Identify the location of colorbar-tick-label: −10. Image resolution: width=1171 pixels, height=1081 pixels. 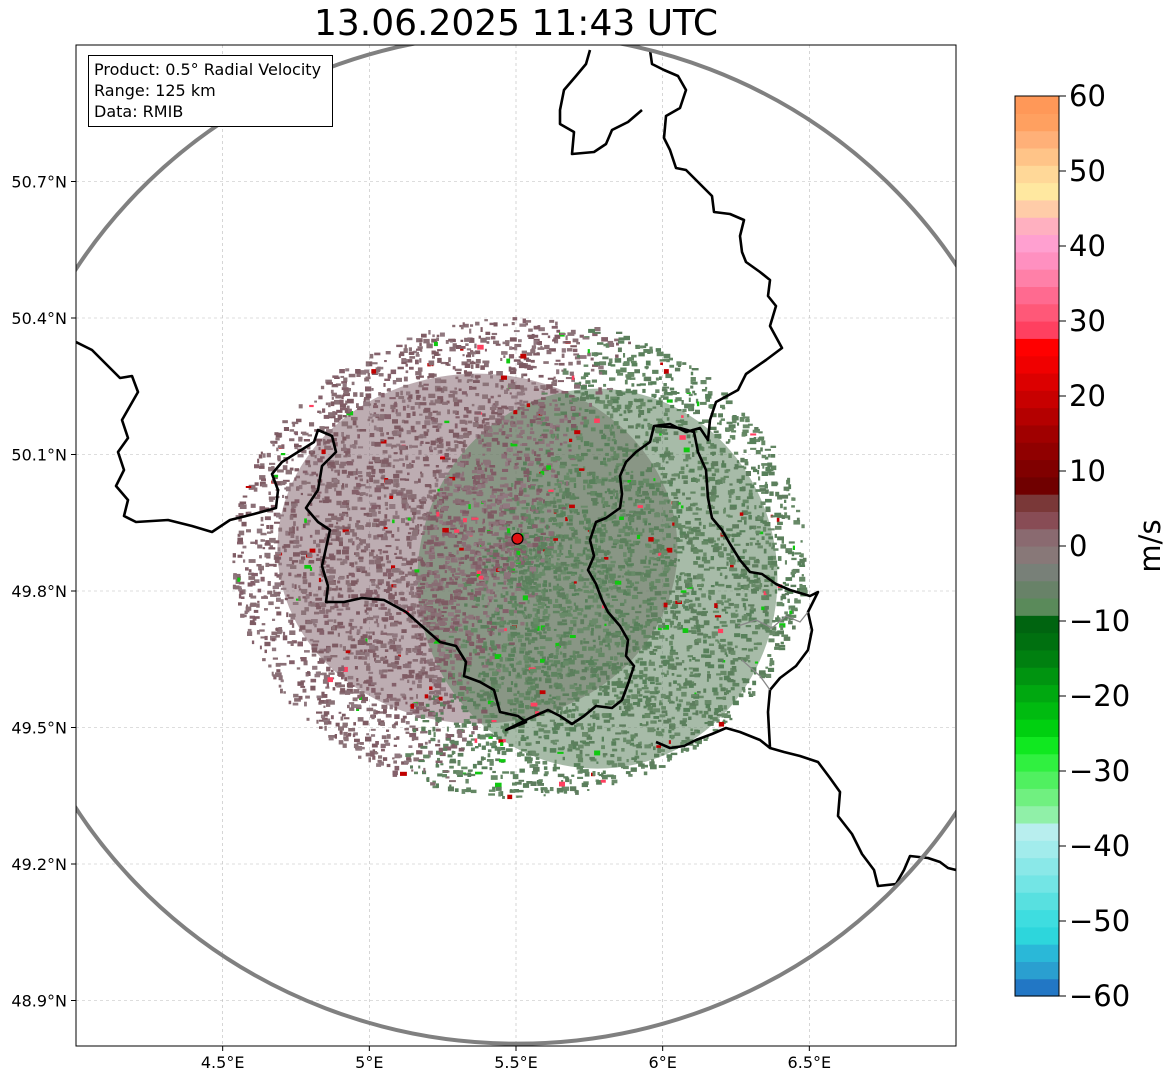
(1099, 621).